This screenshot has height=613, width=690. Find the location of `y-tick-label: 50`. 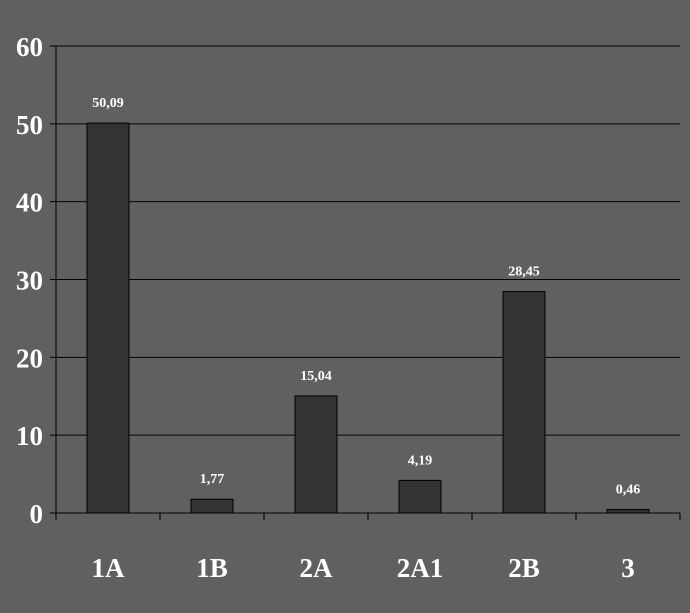

y-tick-label: 50 is located at coordinates (29, 125).